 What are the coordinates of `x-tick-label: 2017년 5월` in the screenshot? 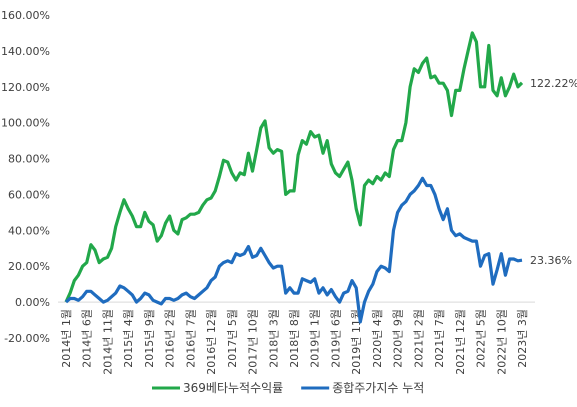 It's located at (232, 338).